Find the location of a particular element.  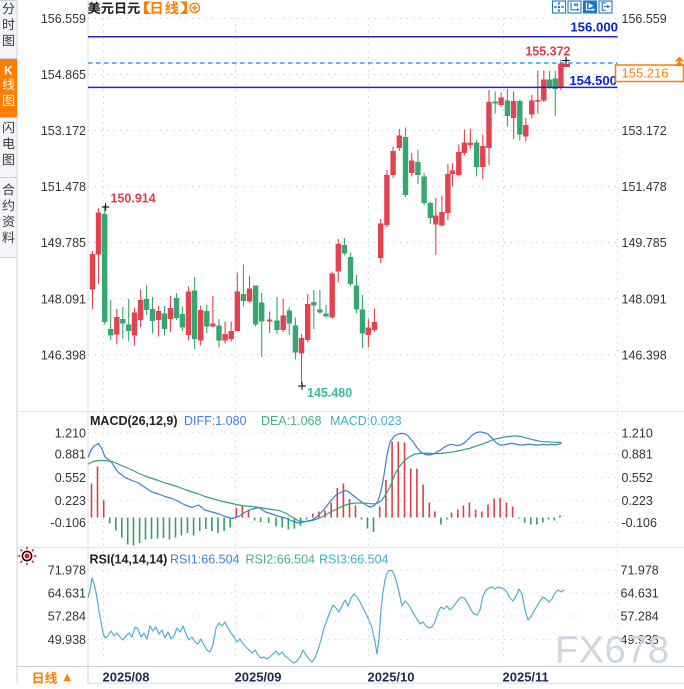

svg-text: 145.480 is located at coordinates (329, 393).